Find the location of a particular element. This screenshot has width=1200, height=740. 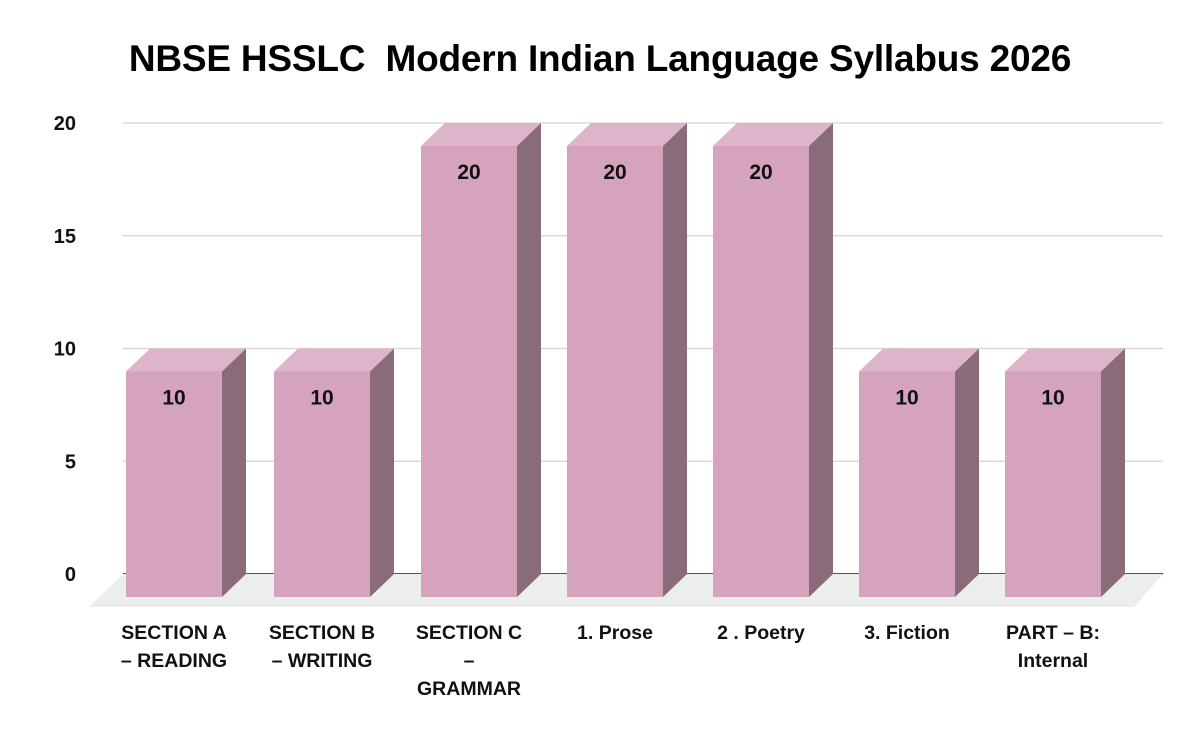

x-tick-label: SECTION A – READING is located at coordinates (174, 647).